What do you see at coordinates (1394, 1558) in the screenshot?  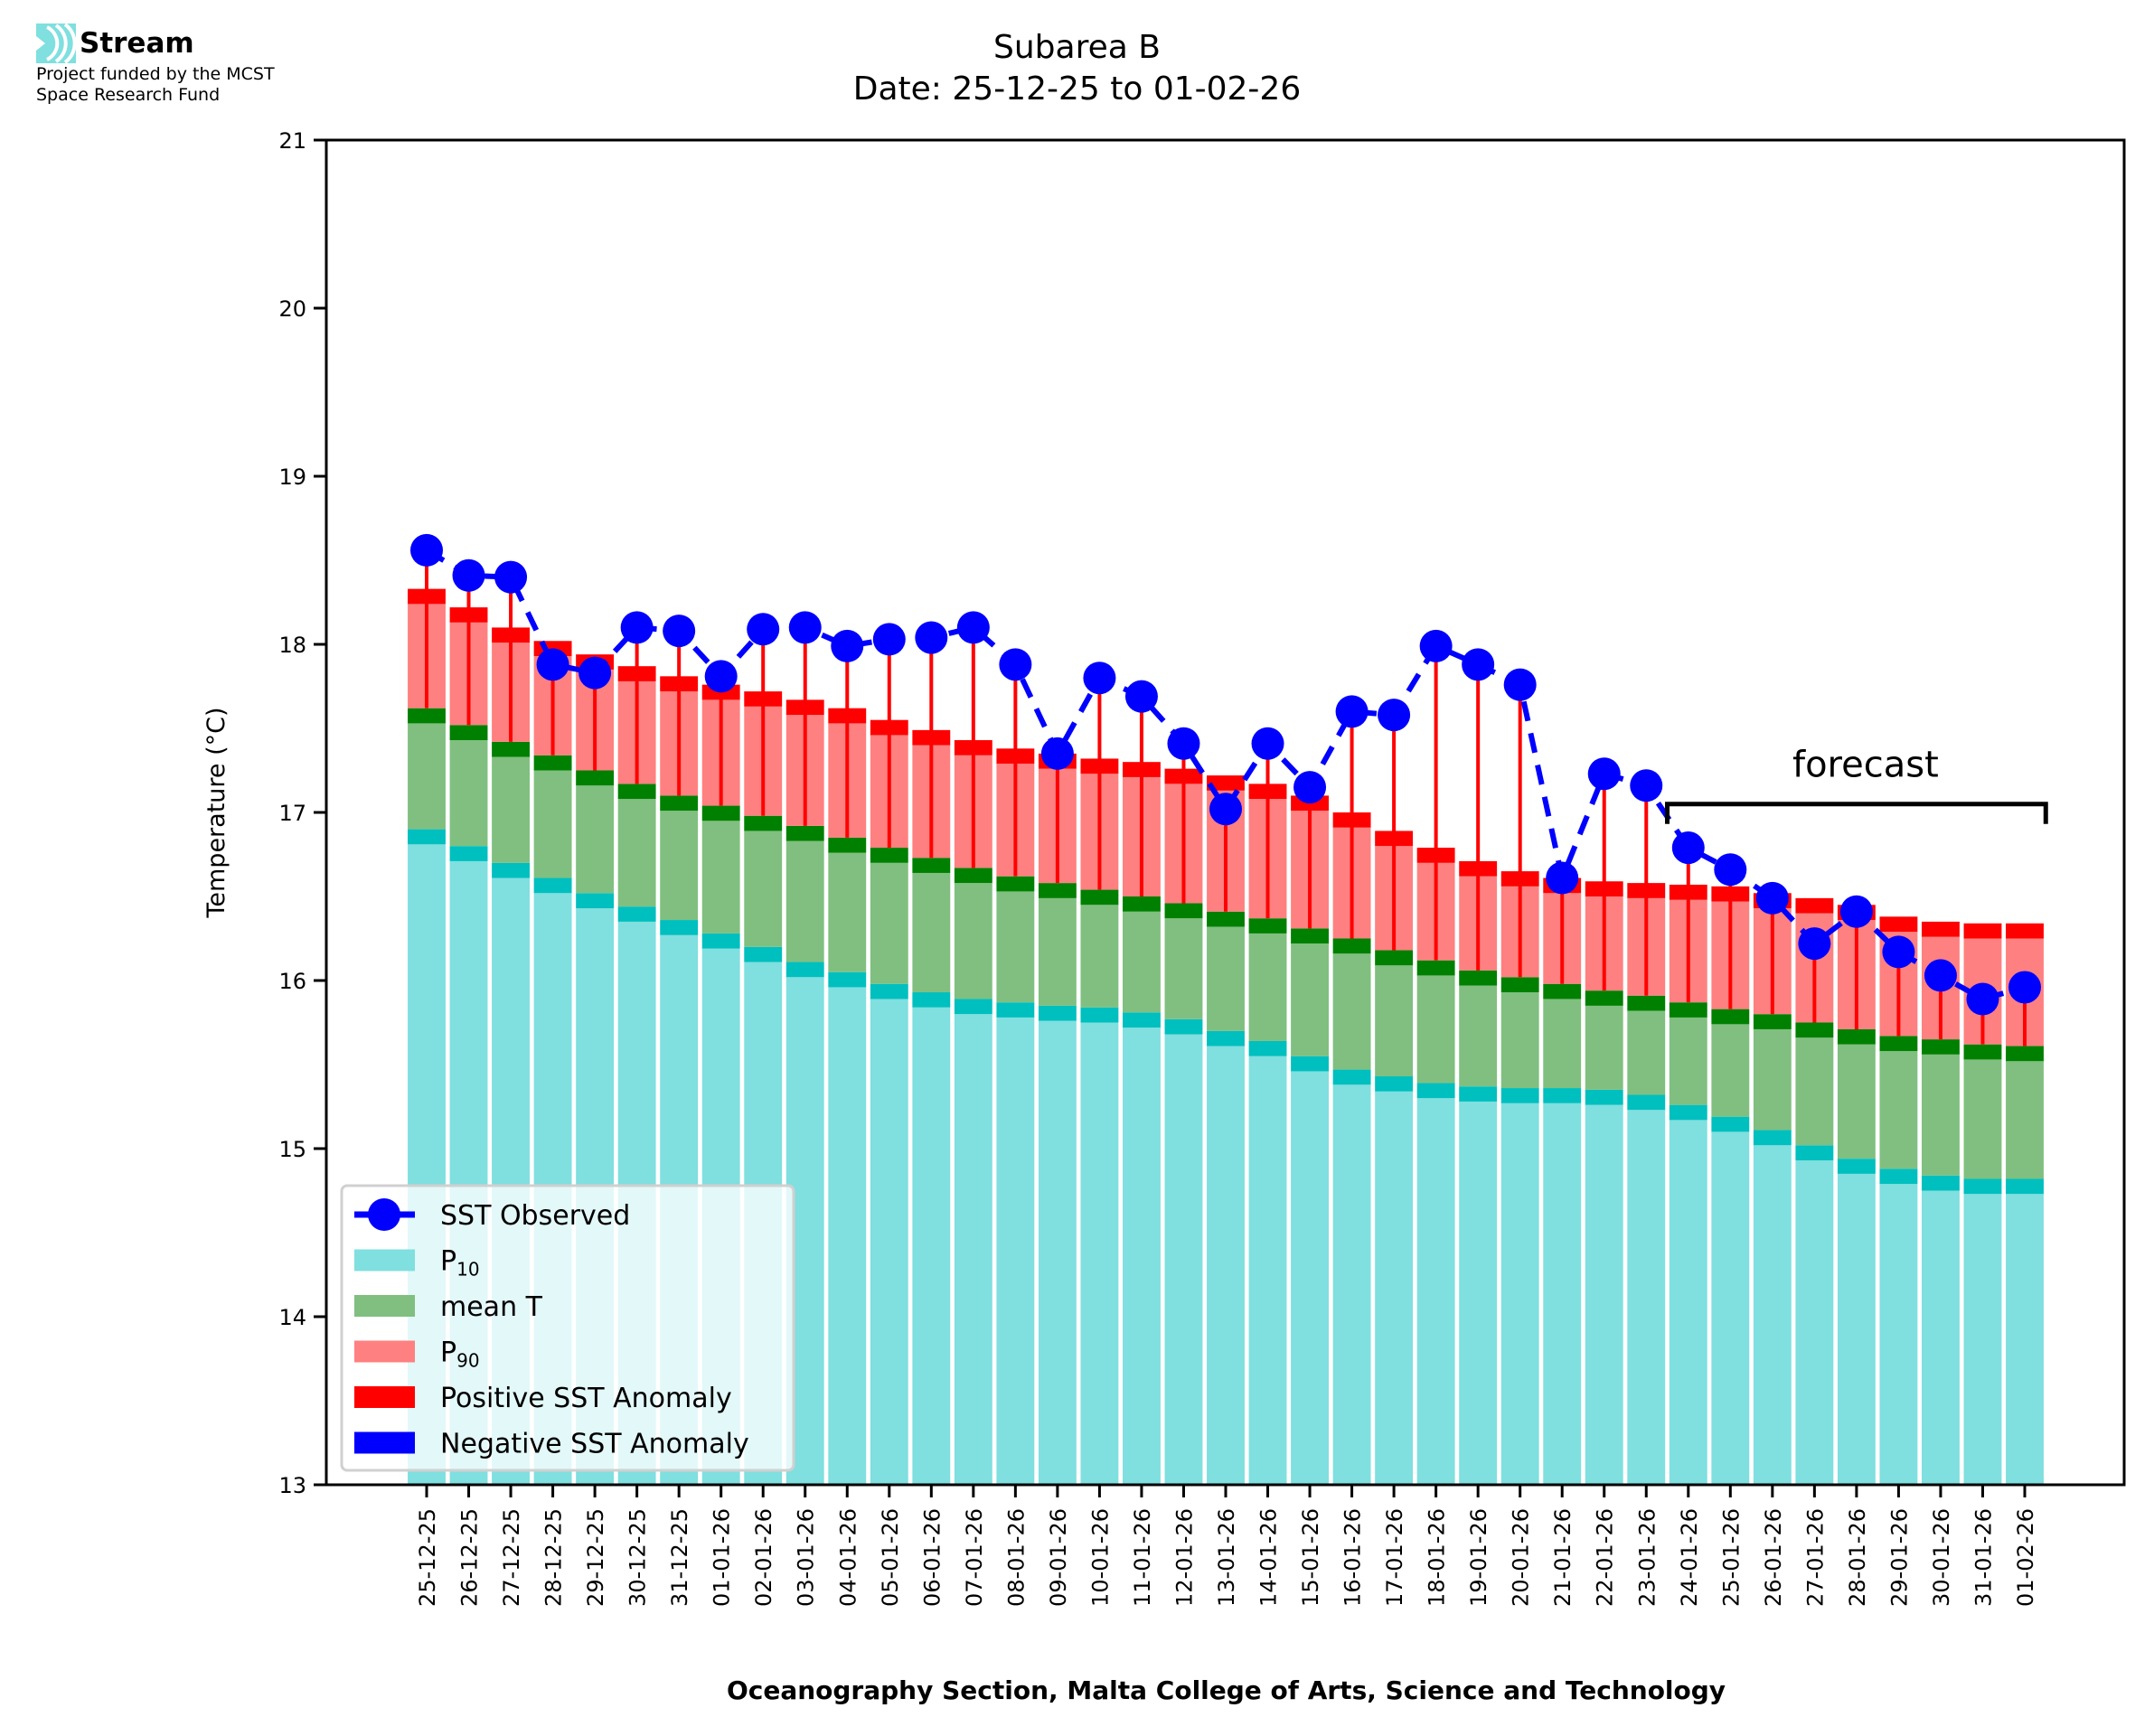 I see `x-tick-label: 17-01-26` at bounding box center [1394, 1558].